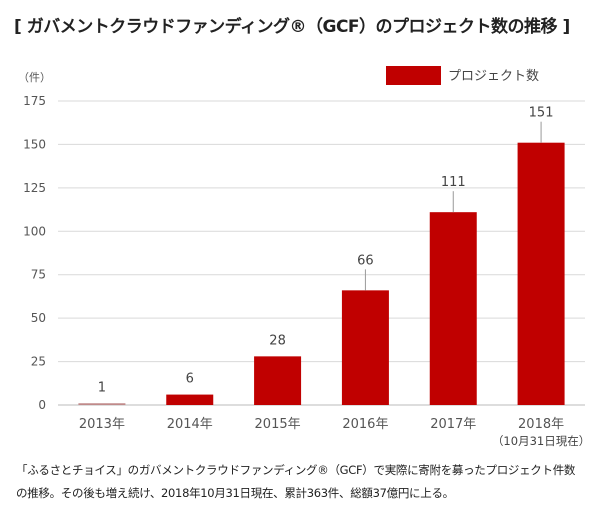  Describe the element at coordinates (493, 76) in the screenshot. I see `legend-label: プロジェクト数` at that location.